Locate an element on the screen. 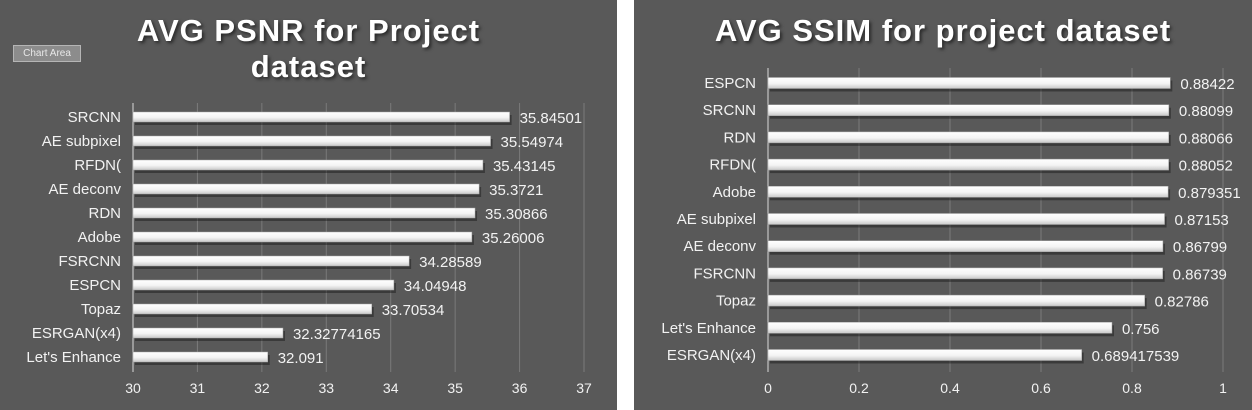 The height and width of the screenshot is (410, 1252). ssim-chart-title: AVG SSIM for project dataset is located at coordinates (943, 30).